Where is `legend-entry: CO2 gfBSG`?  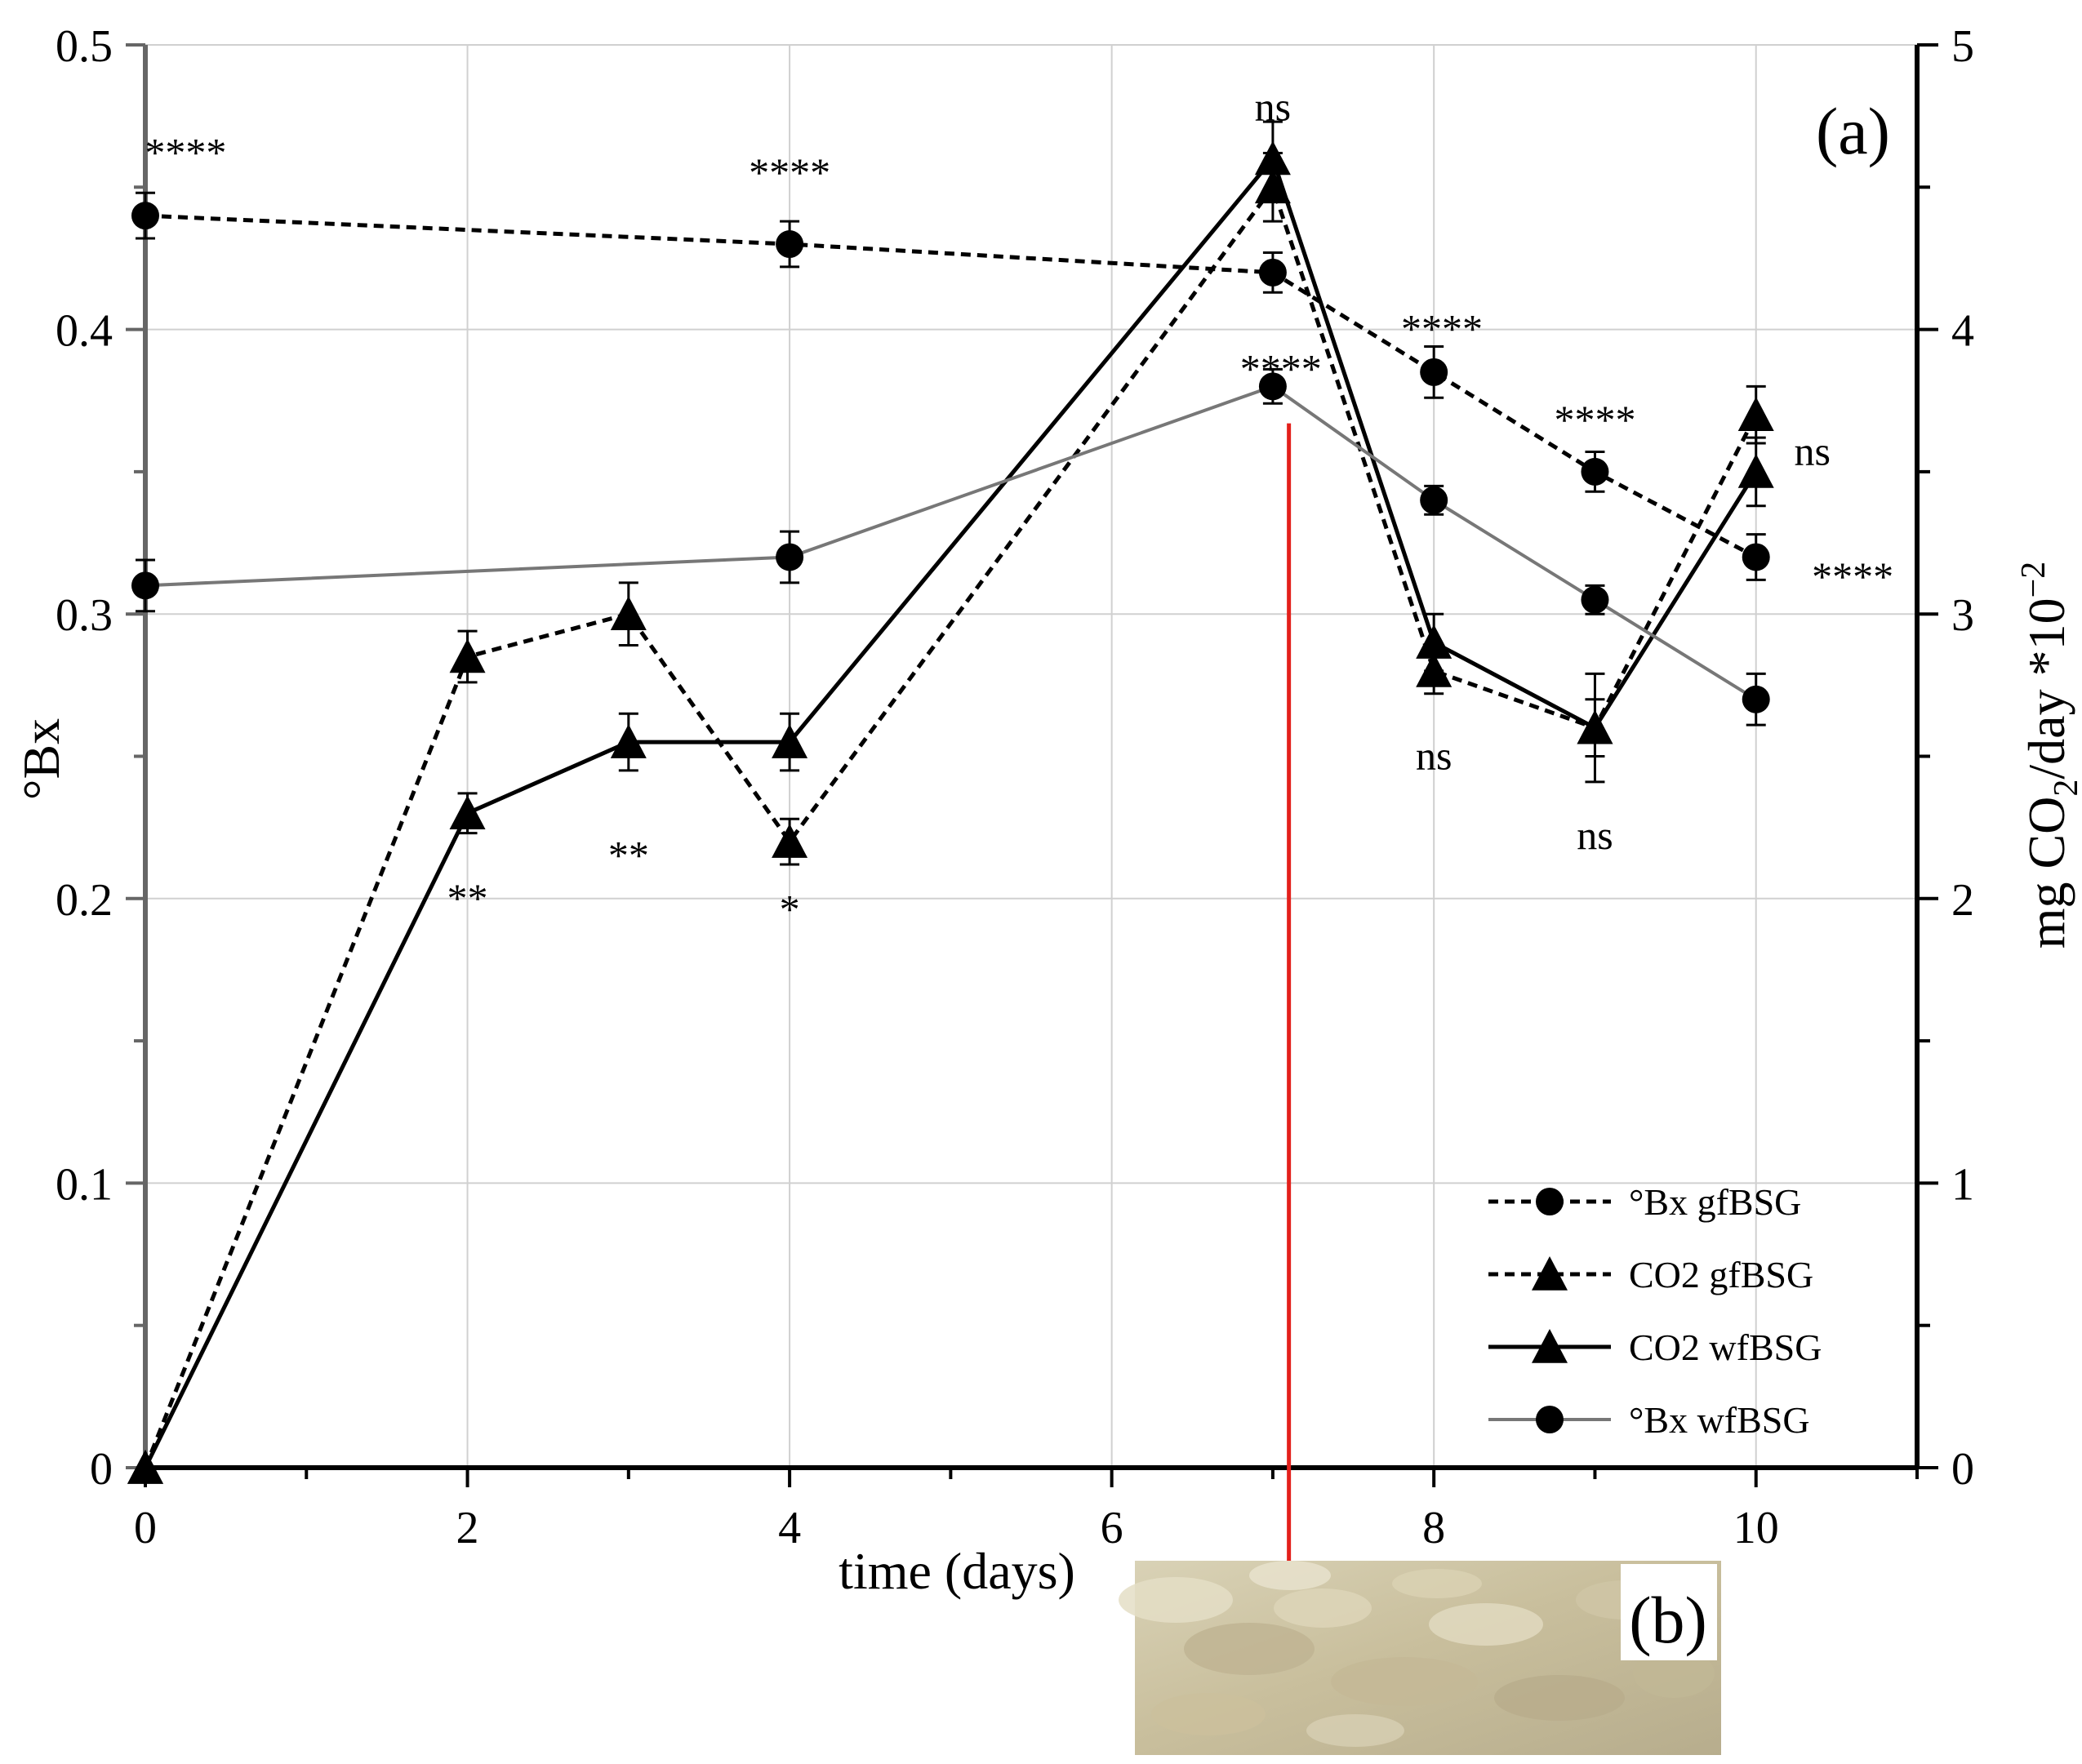 legend-entry: CO2 gfBSG is located at coordinates (1650, 1274).